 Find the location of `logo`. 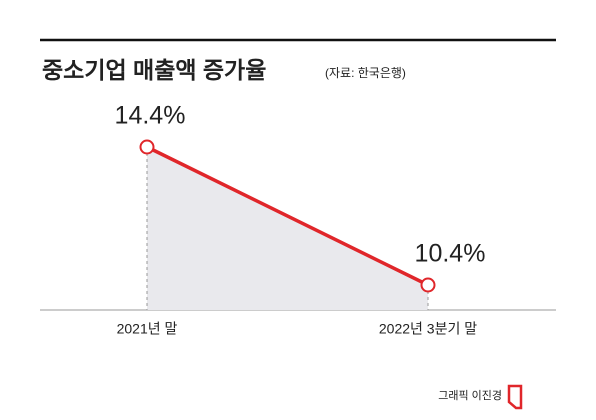

logo is located at coordinates (515, 397).